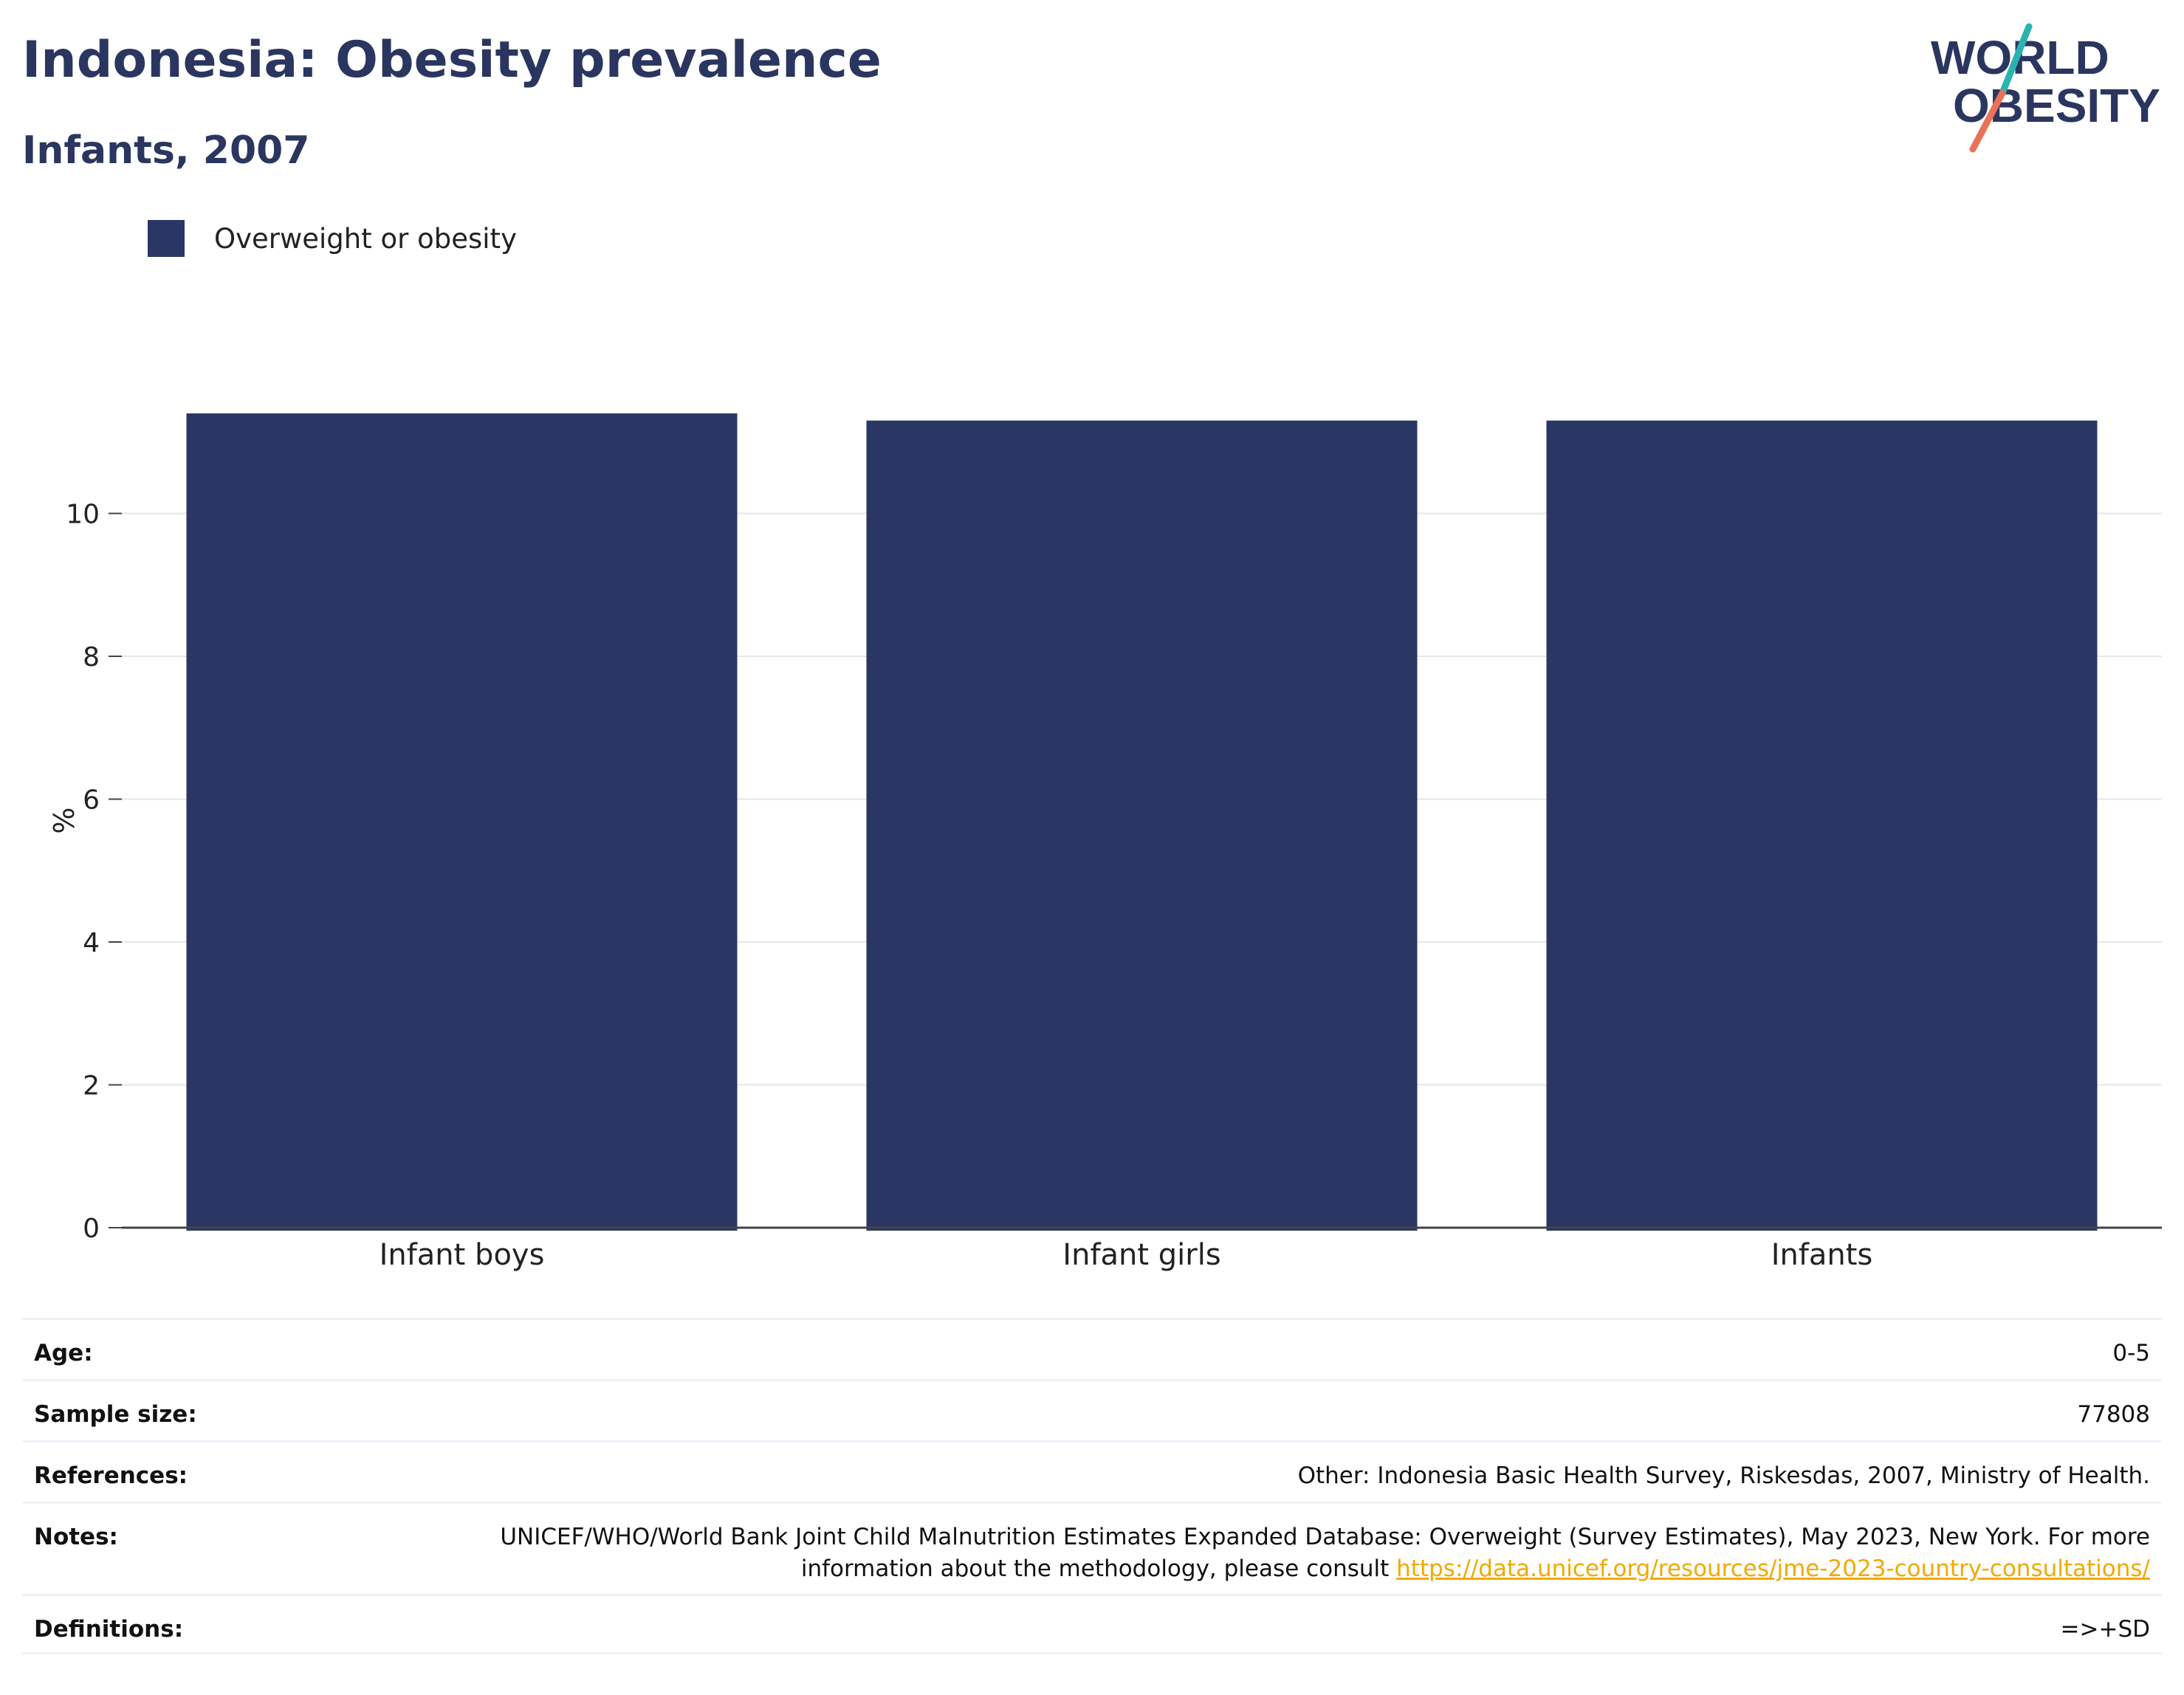 The image size is (2184, 1695). What do you see at coordinates (1092, 1409) in the screenshot?
I see `meta-row-sample-size: Sample size: 77808` at bounding box center [1092, 1409].